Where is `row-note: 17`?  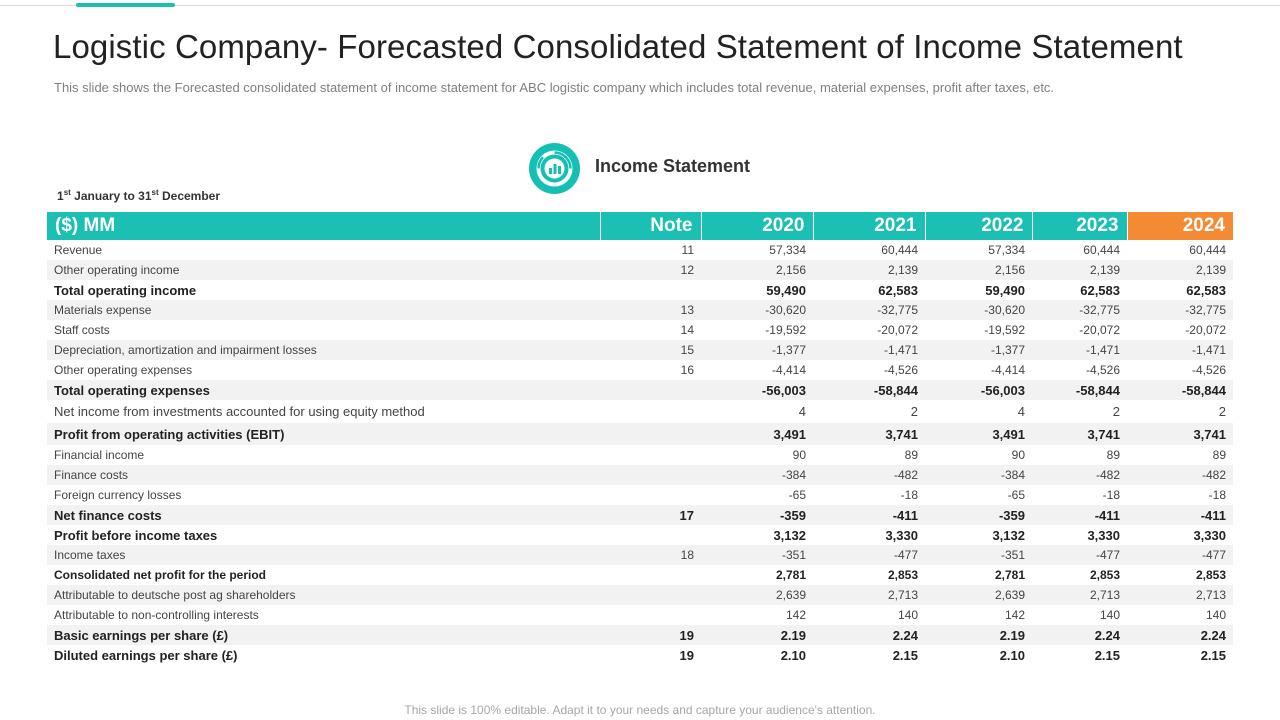 row-note: 17 is located at coordinates (650, 515).